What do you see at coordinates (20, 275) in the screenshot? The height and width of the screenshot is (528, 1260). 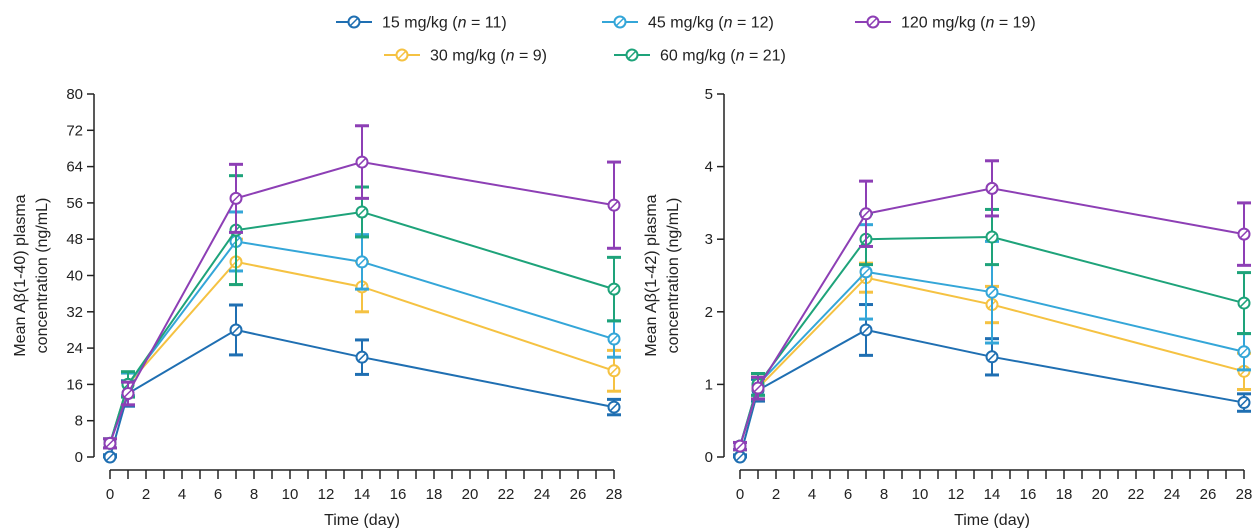 I see `y-axis-title-line1: Mean Aβ(1-40) plasma` at bounding box center [20, 275].